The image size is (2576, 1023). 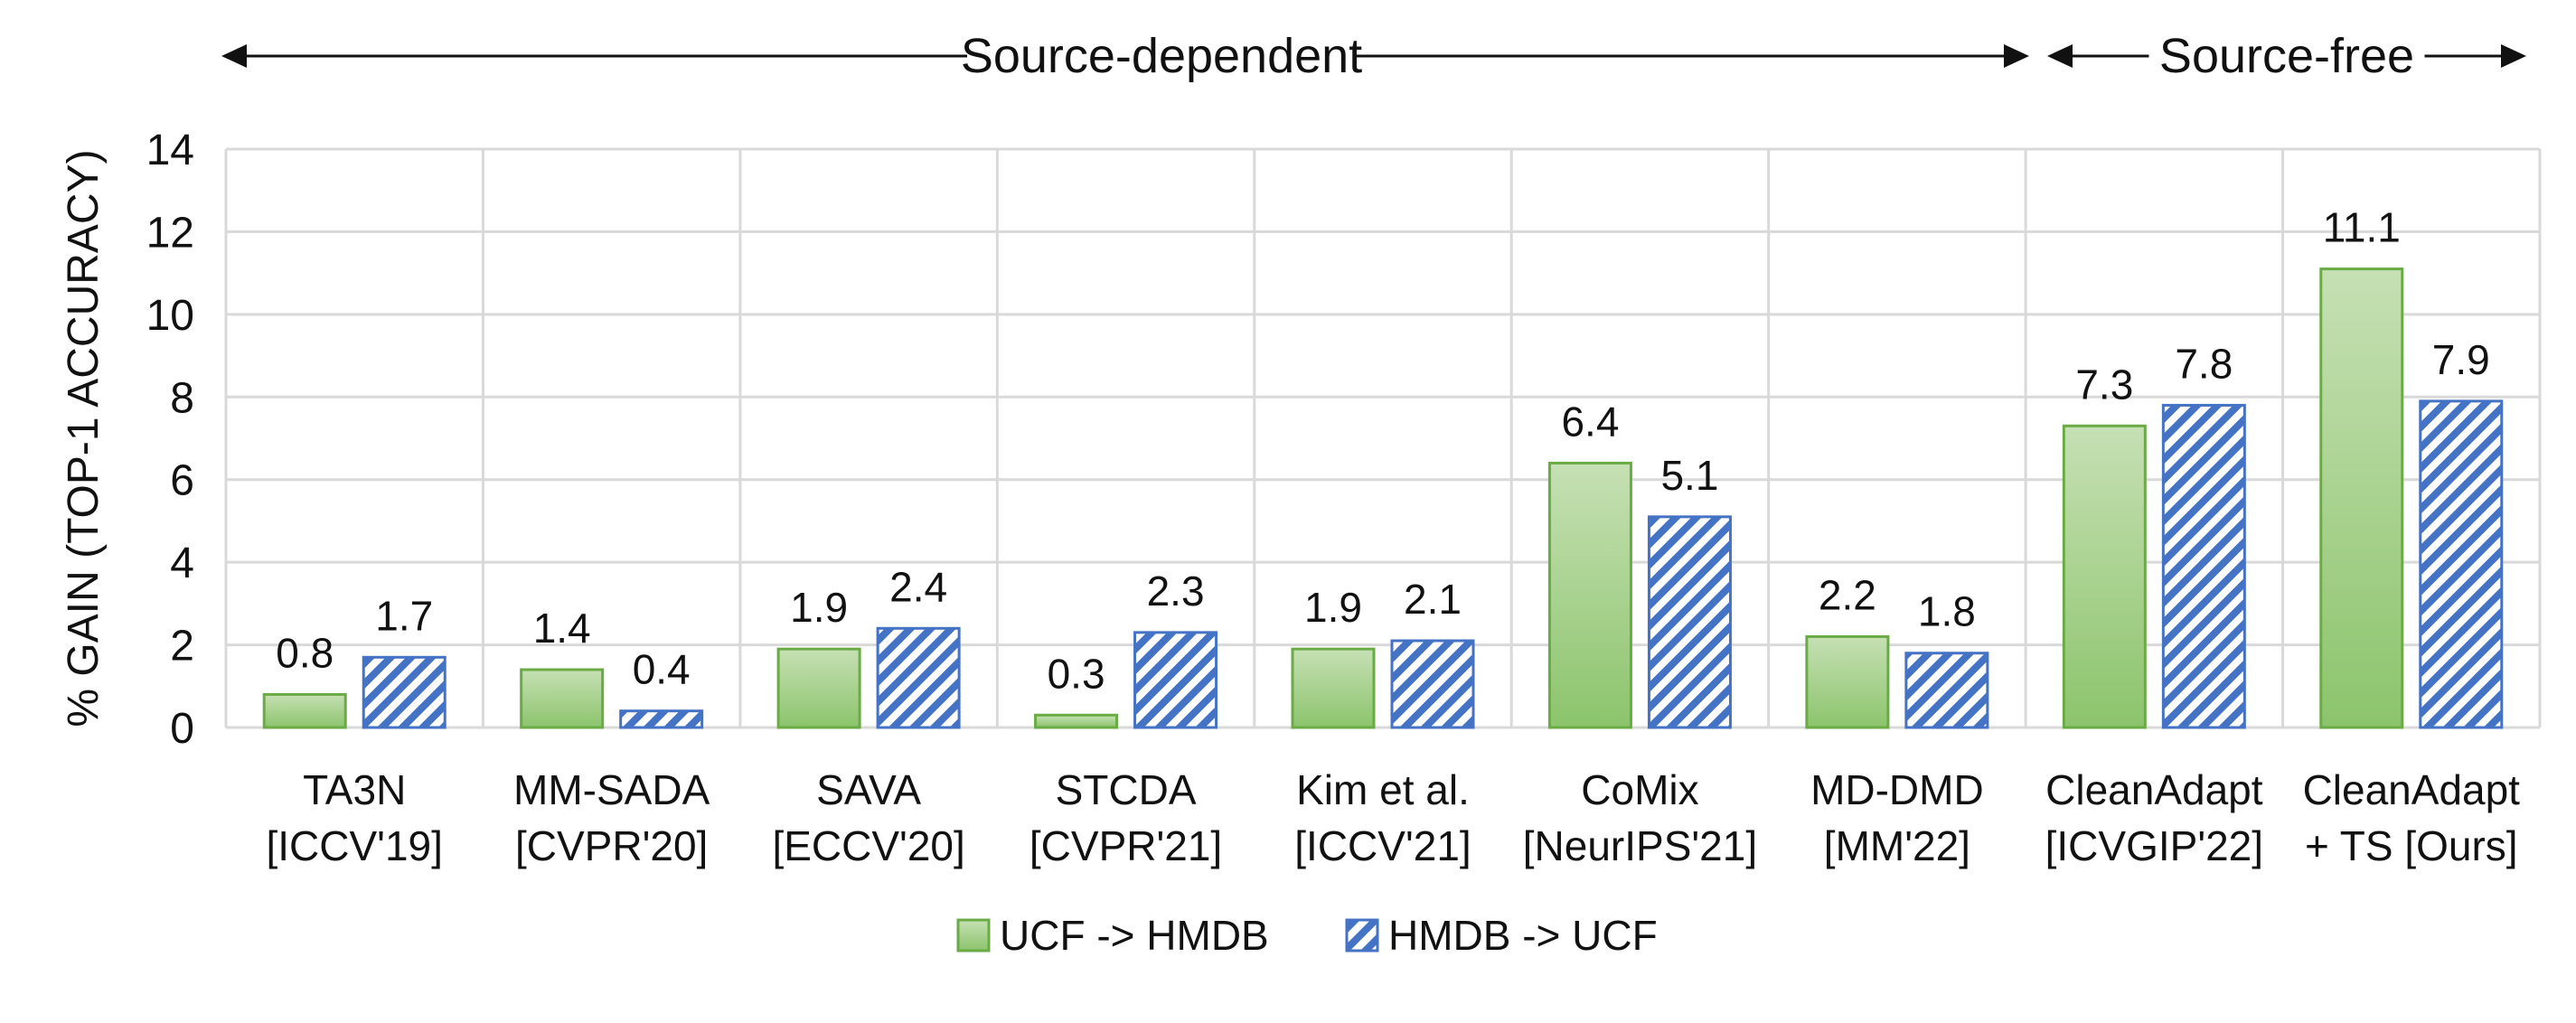 I want to click on category-label: [ICCV'21], so click(x=1383, y=845).